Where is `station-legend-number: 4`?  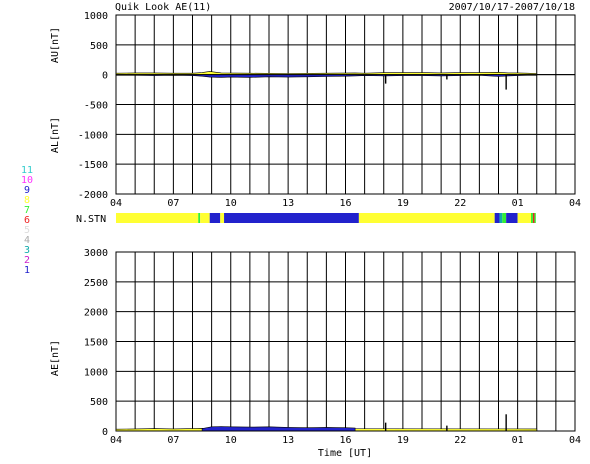
station-legend-number: 4 is located at coordinates (27, 240).